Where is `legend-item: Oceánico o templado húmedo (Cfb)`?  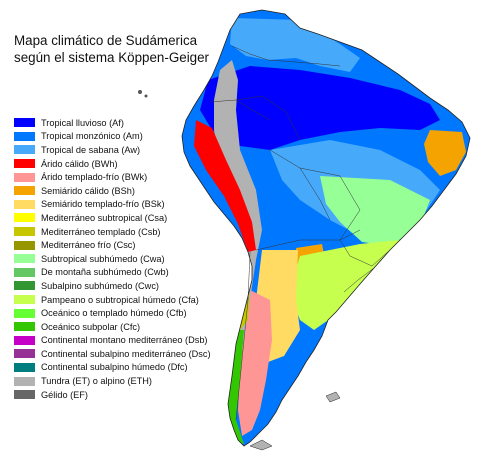 legend-item: Oceánico o templado húmedo (Cfb) is located at coordinates (112, 313).